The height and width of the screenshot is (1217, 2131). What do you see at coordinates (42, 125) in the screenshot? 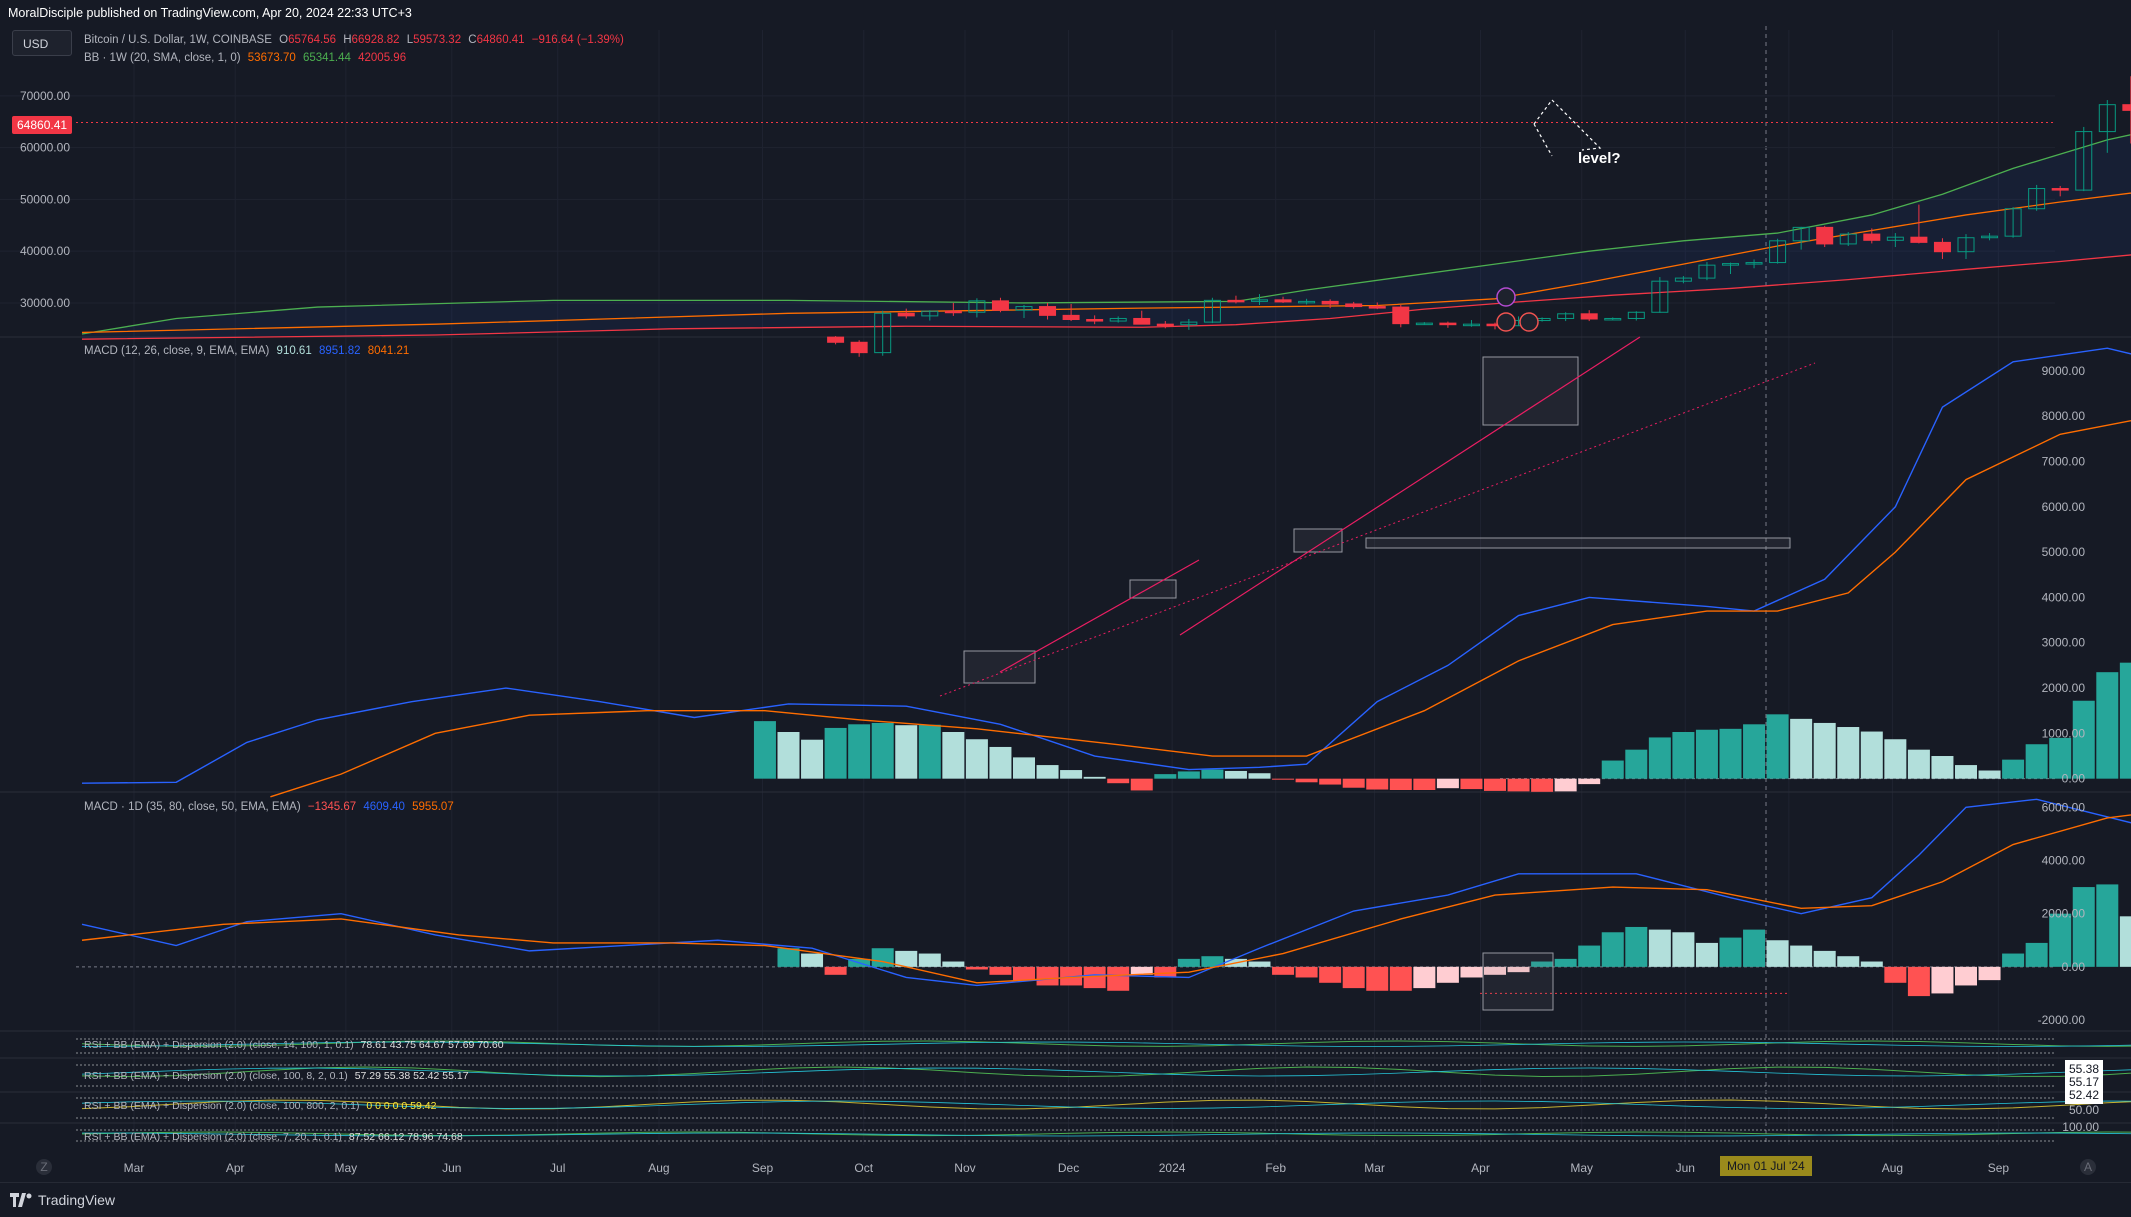
I see `last-price-tag: 64860.41` at bounding box center [42, 125].